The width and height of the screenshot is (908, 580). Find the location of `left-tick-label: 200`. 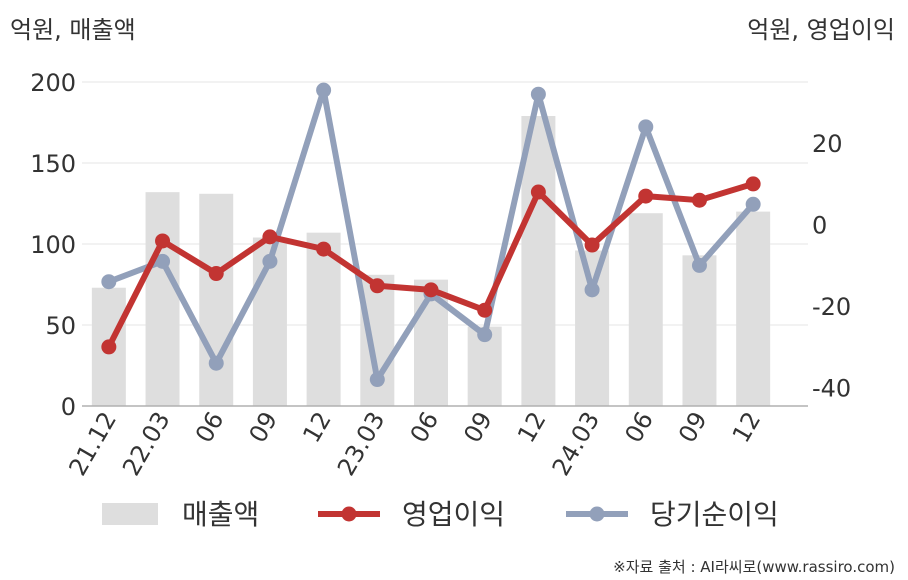

left-tick-label: 200 is located at coordinates (53, 83).